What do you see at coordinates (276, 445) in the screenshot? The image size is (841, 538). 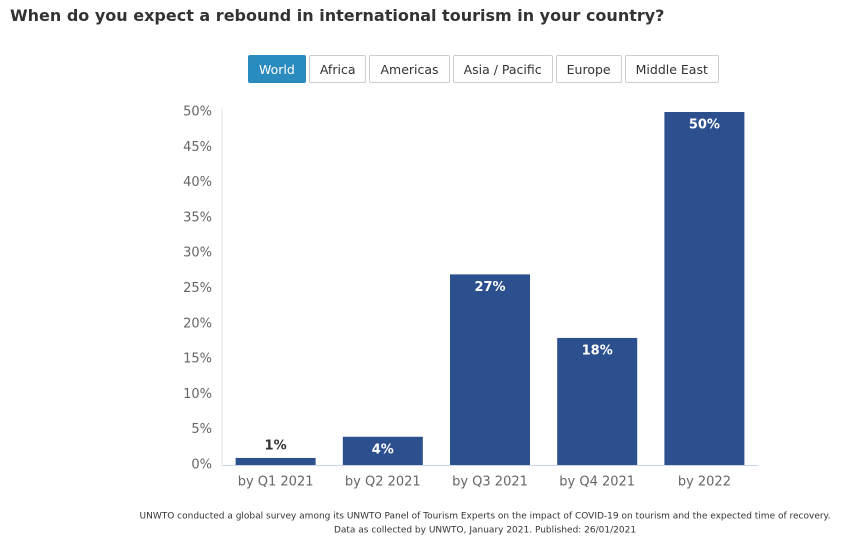 I see `value-label: 1%` at bounding box center [276, 445].